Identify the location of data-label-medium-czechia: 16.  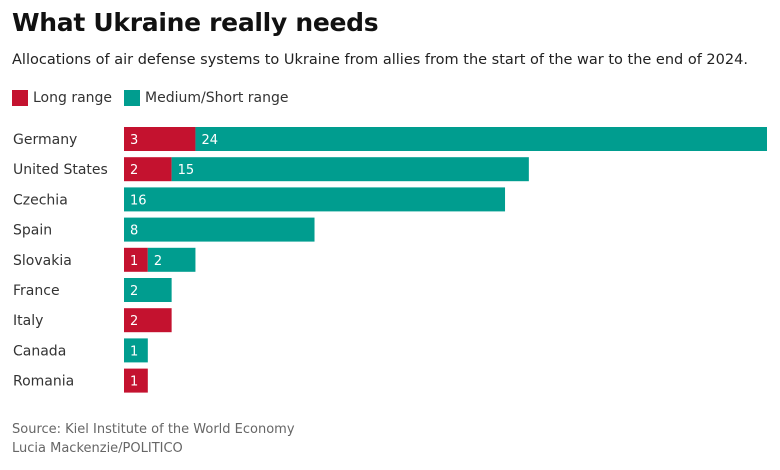
(138, 200).